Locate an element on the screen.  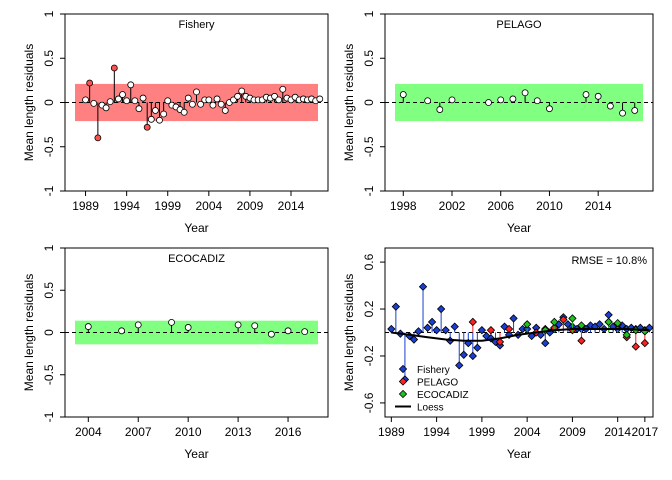
x-tick-label: 2007 is located at coordinates (138, 432).